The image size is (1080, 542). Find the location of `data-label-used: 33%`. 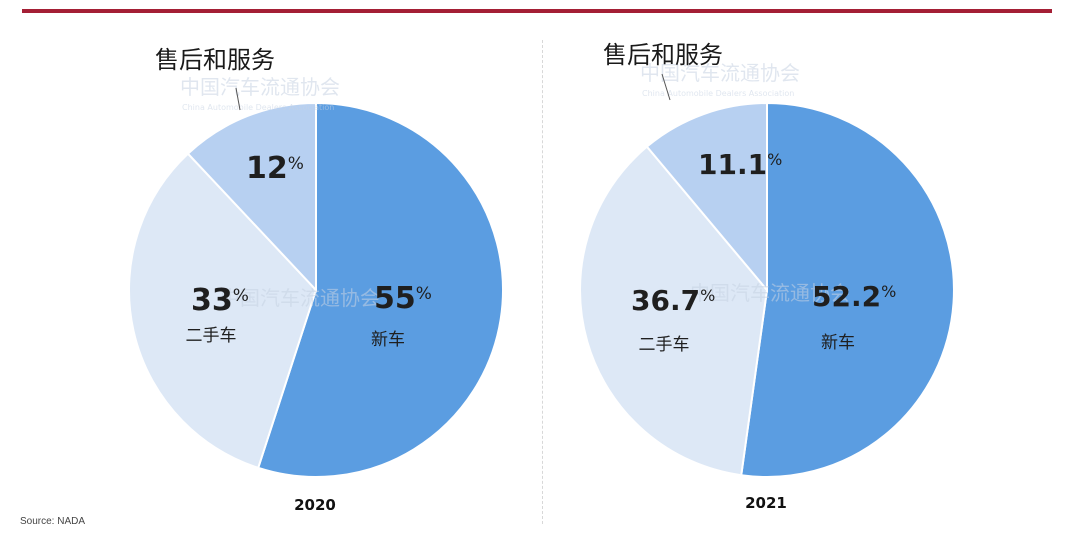

data-label-used: 33% is located at coordinates (220, 300).